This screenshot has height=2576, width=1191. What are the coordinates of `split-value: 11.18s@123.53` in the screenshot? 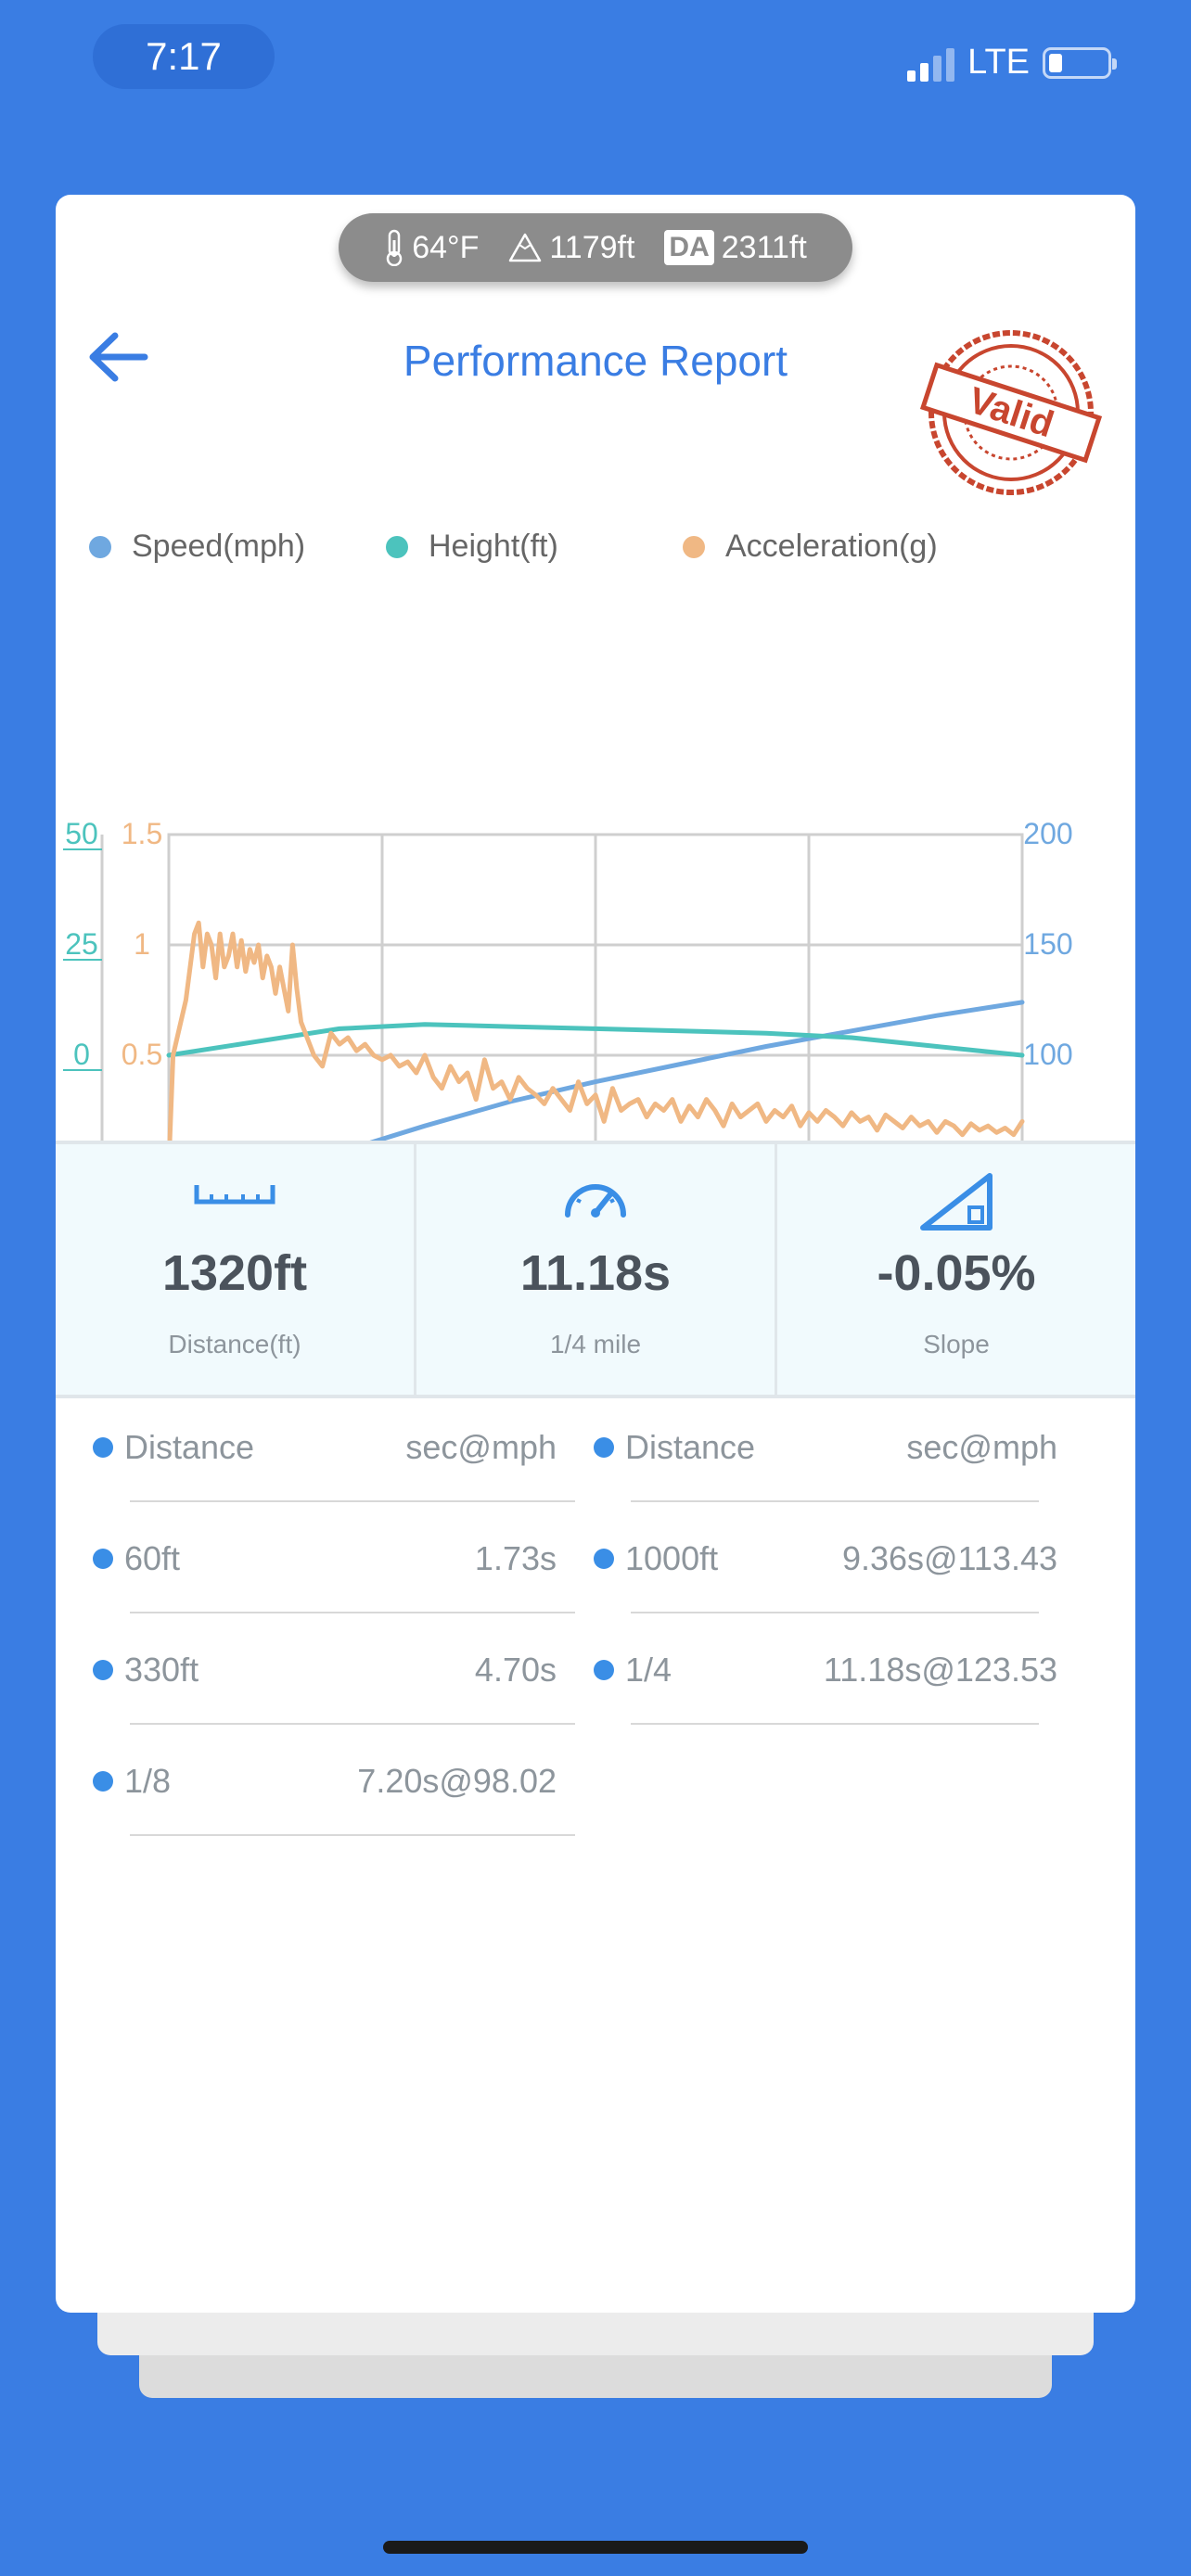 It's located at (940, 1670).